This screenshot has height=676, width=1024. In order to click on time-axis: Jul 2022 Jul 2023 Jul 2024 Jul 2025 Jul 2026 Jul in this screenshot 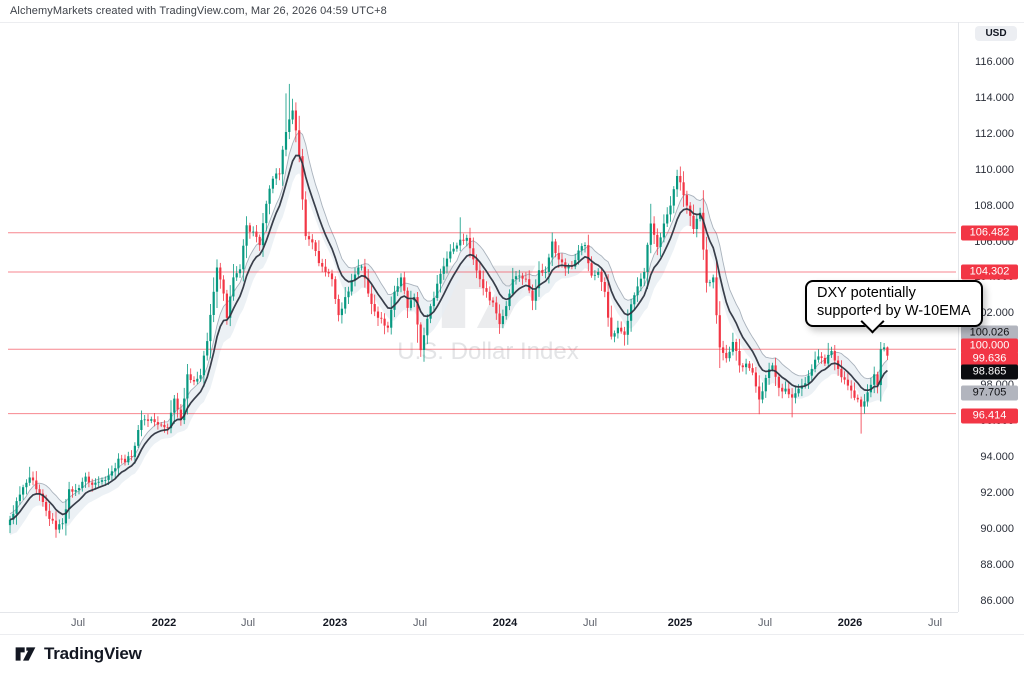, I will do `click(479, 623)`.